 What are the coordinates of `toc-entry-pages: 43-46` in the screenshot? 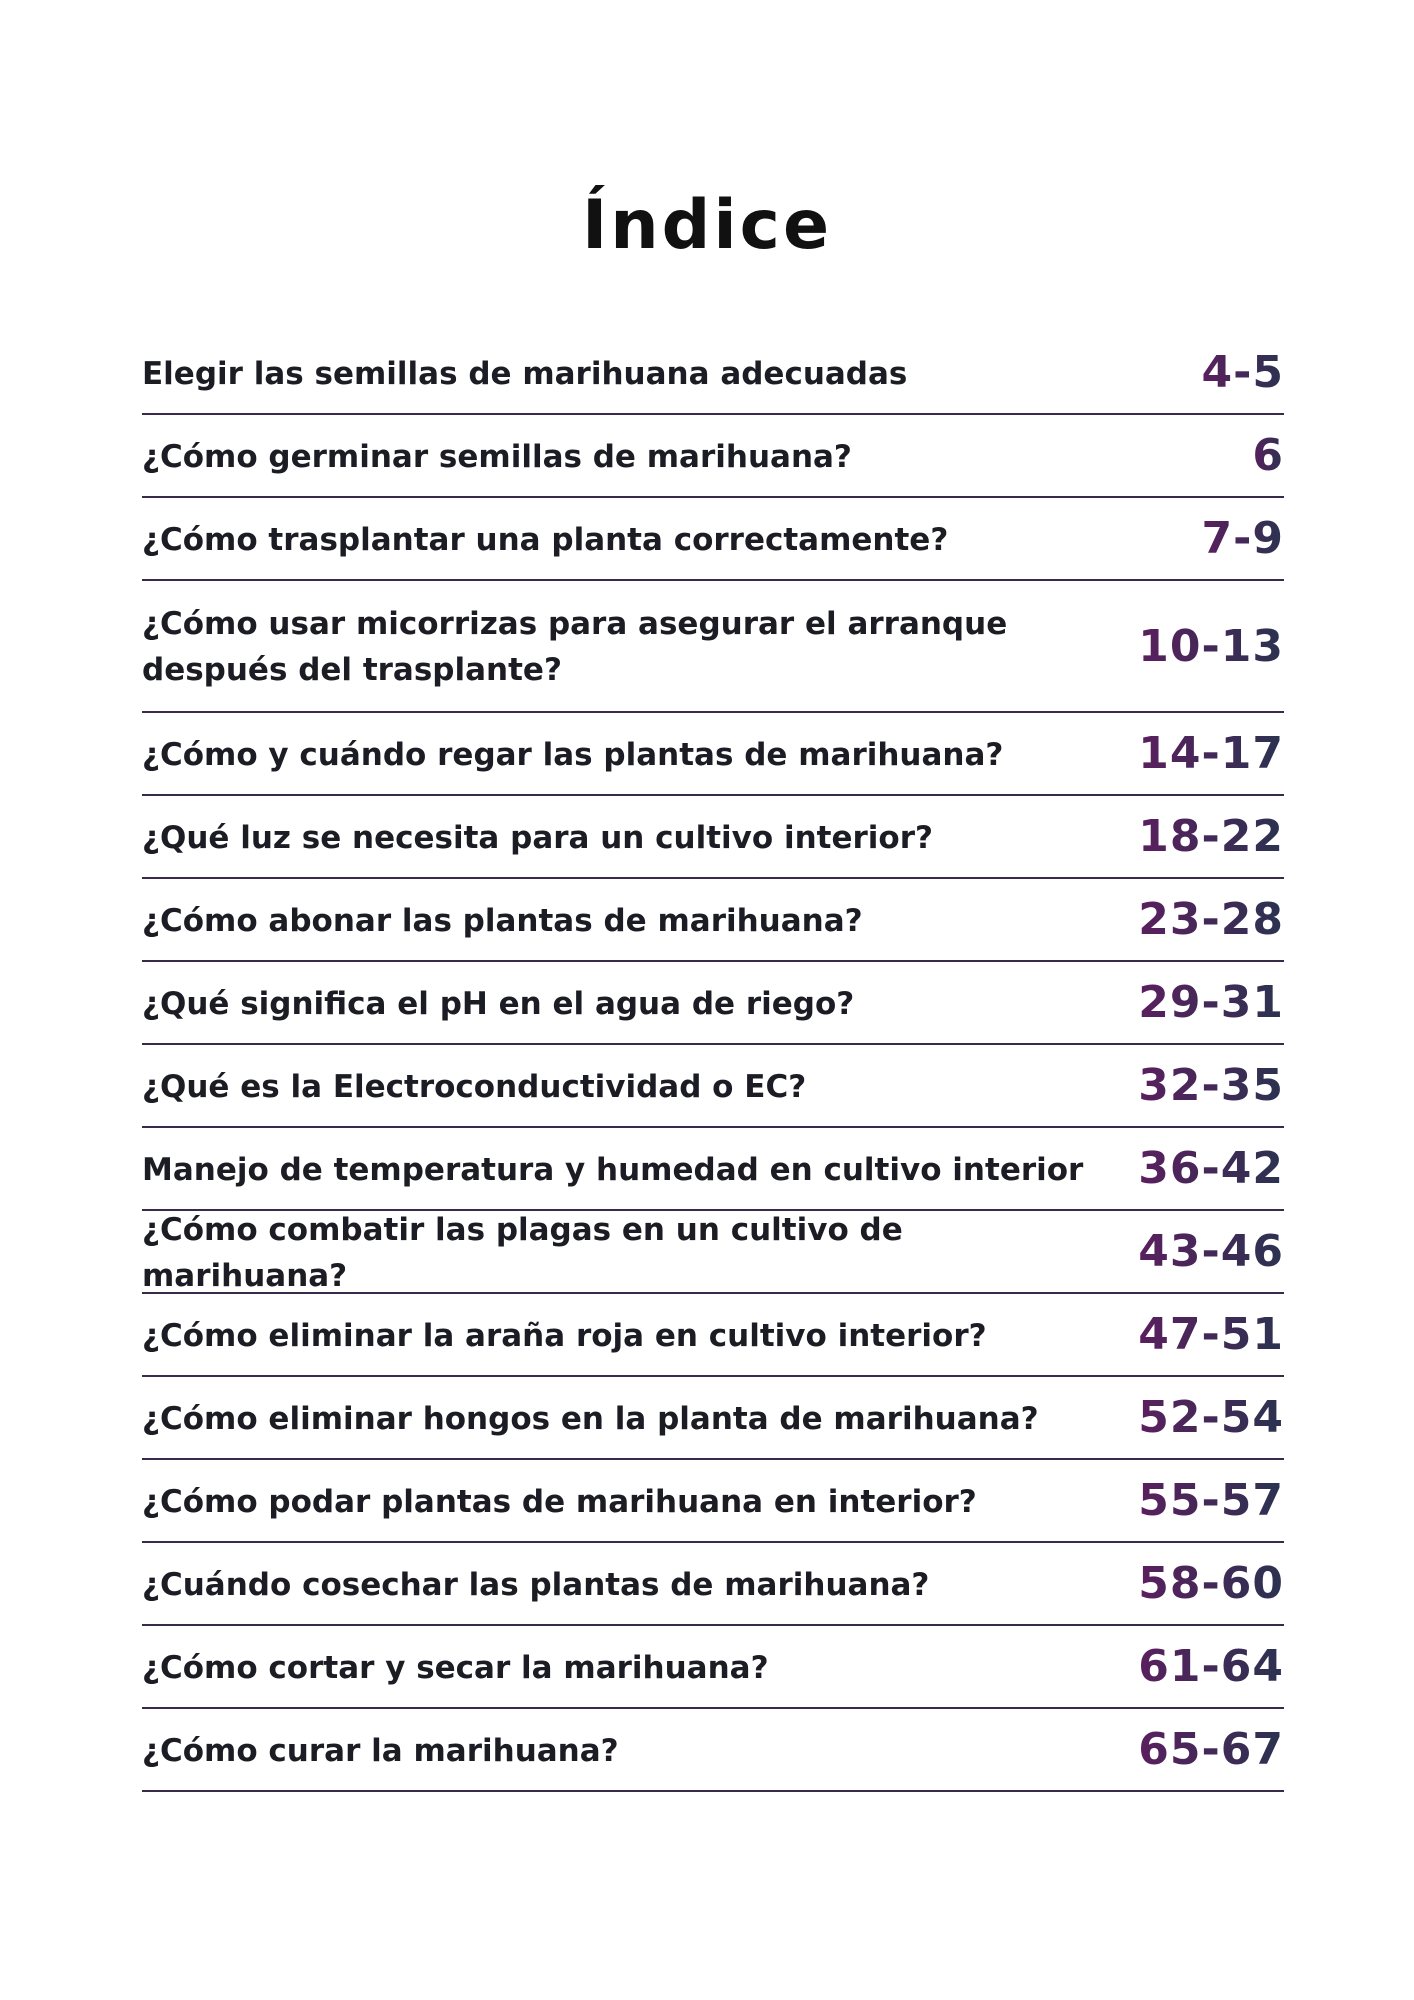 It's located at (1211, 1251).